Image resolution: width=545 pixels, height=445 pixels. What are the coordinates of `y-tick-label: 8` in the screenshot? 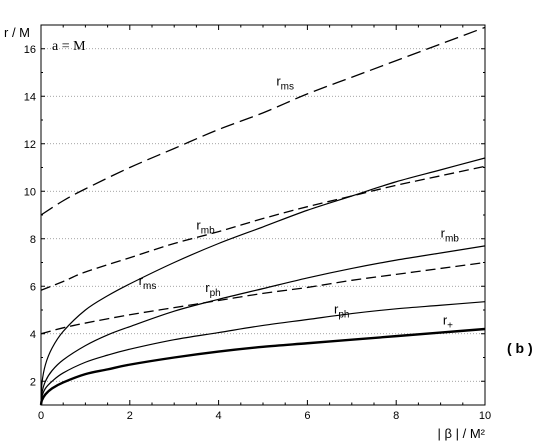 It's located at (33, 240).